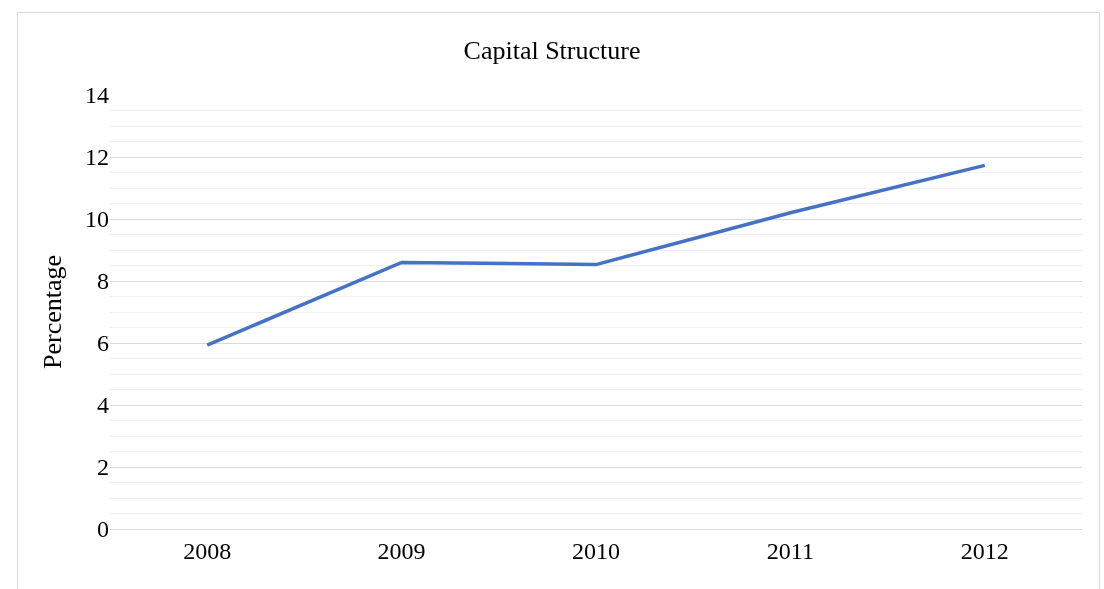 Image resolution: width=1104 pixels, height=589 pixels. I want to click on chart-title: Capital Structure, so click(552, 51).